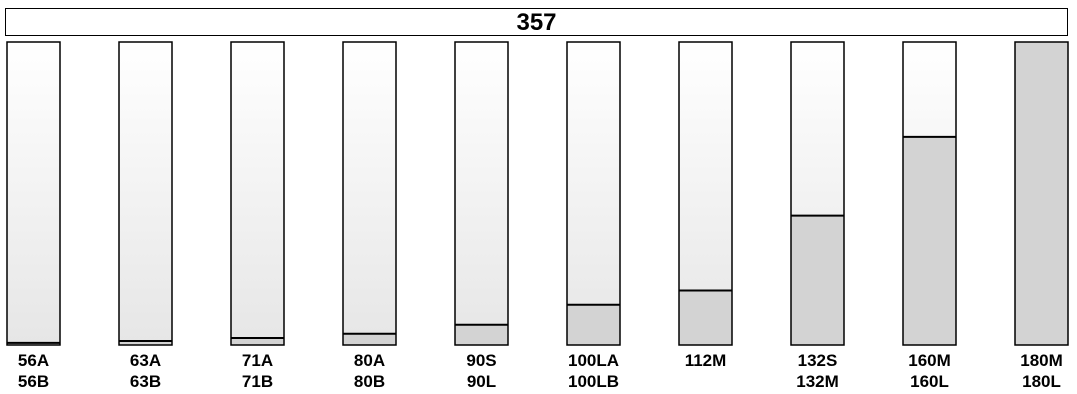  What do you see at coordinates (33, 360) in the screenshot?
I see `category-label-top: 56A` at bounding box center [33, 360].